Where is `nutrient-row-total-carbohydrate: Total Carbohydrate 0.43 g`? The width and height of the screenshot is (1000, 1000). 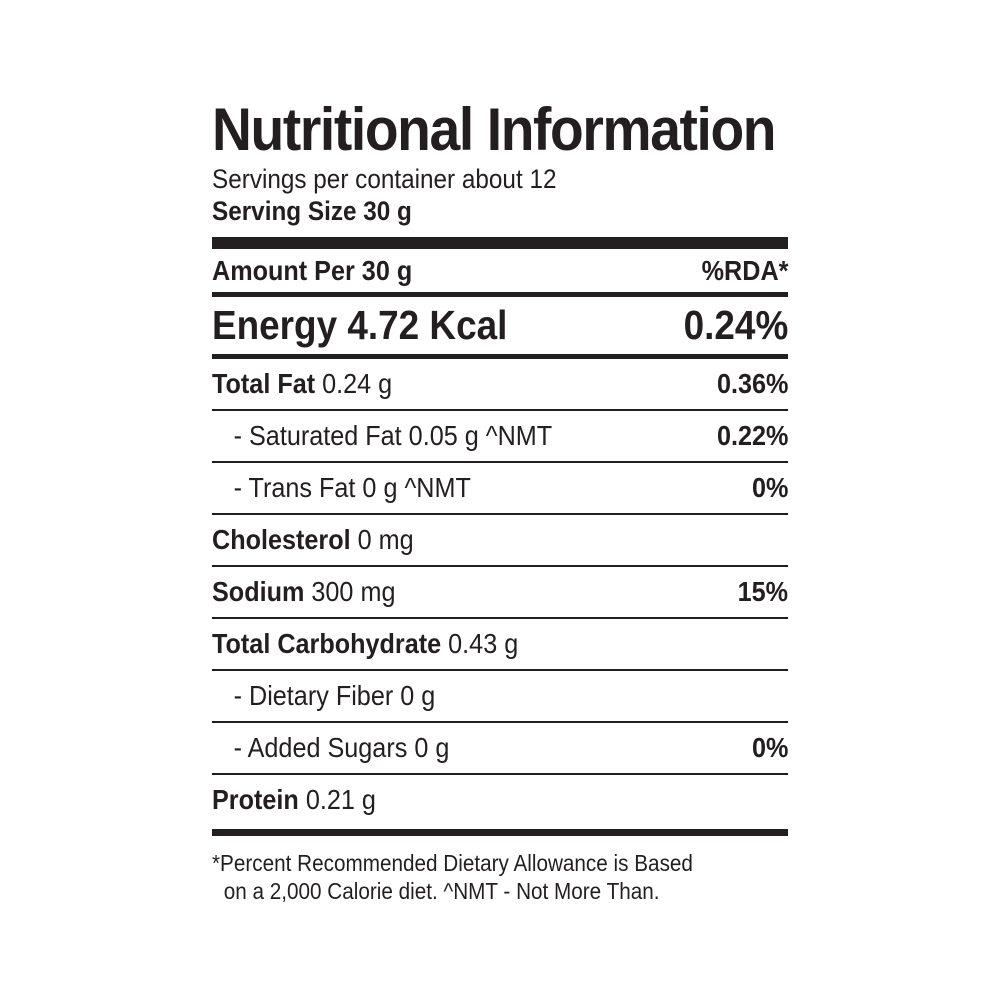
nutrient-row-total-carbohydrate: Total Carbohydrate 0.43 g is located at coordinates (500, 644).